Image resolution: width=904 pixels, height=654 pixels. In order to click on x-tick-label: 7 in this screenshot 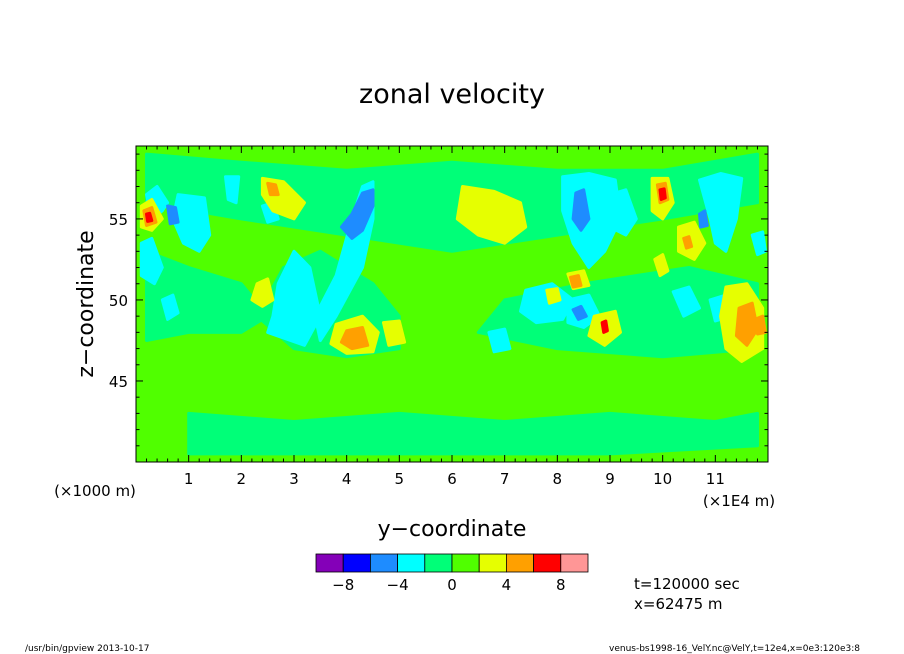, I will do `click(505, 479)`.